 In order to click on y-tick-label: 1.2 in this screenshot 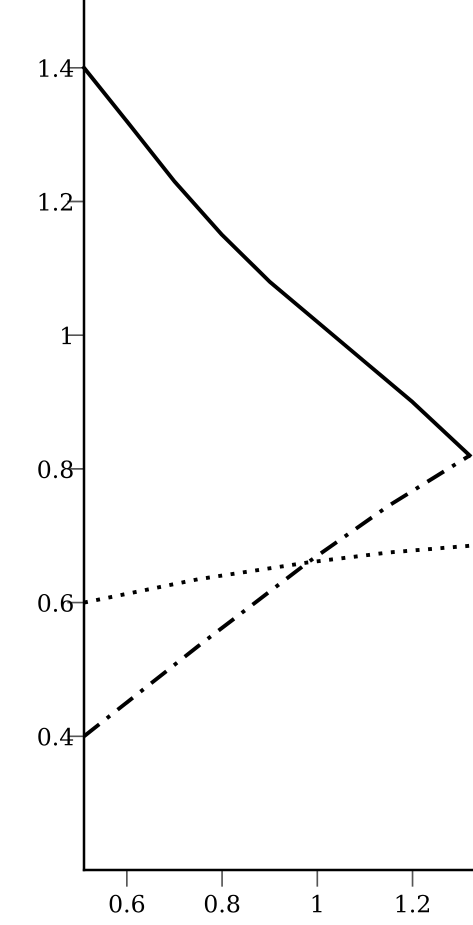, I will do `click(56, 201)`.